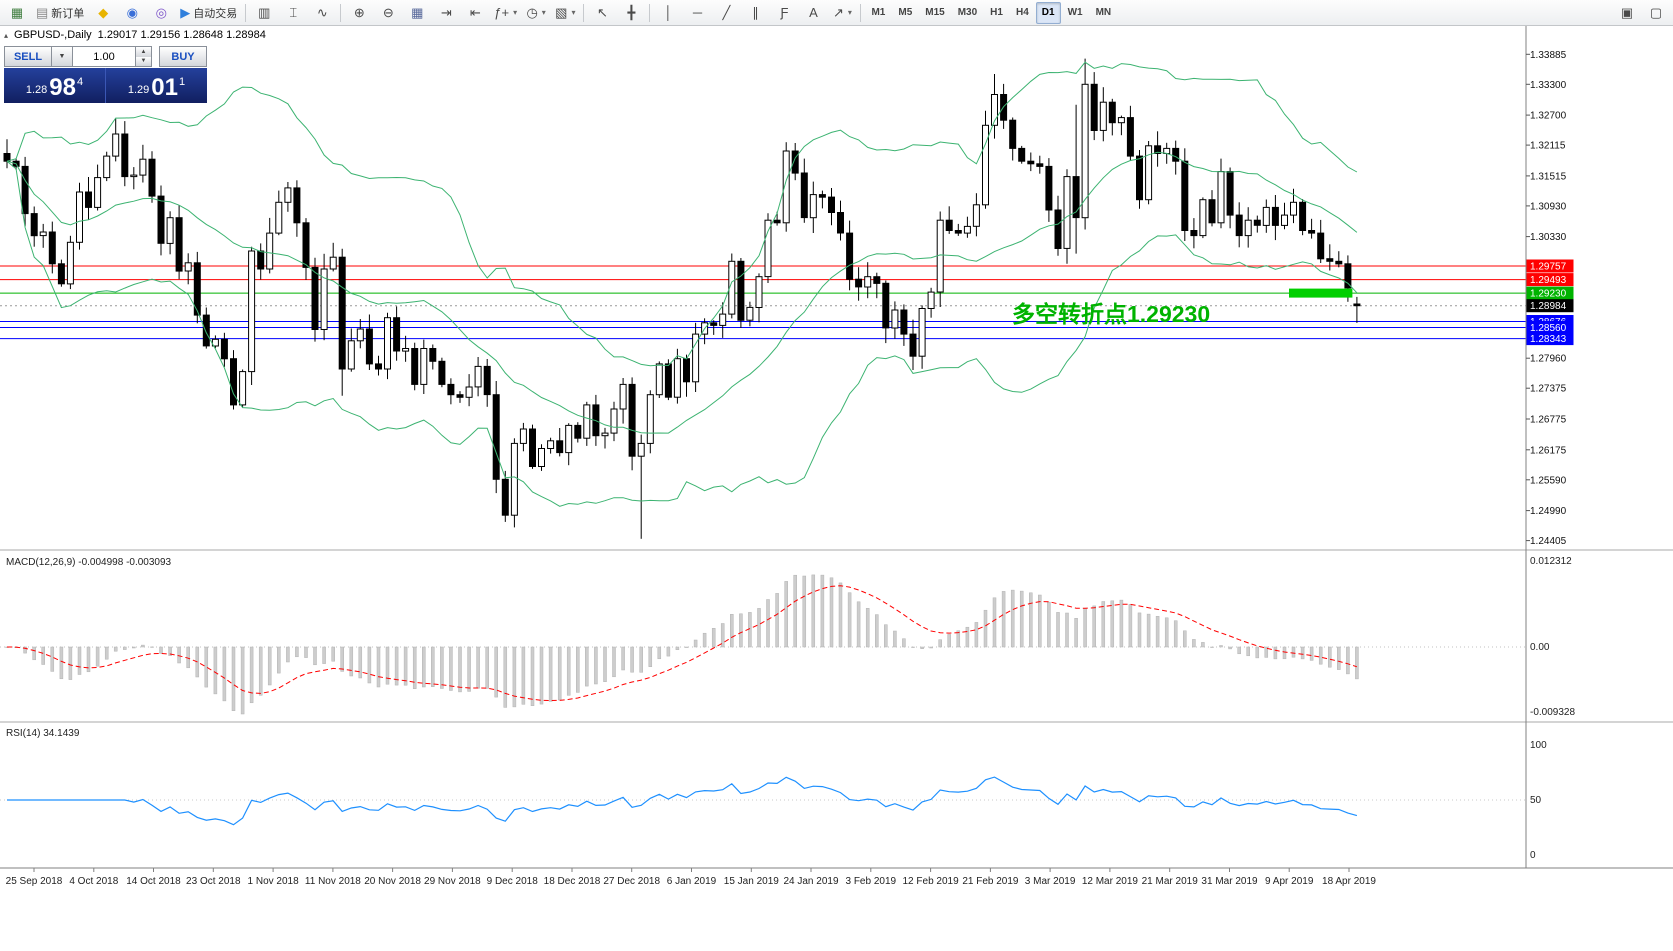 The image size is (1673, 951). What do you see at coordinates (878, 12) in the screenshot?
I see `timeframe-m1: M1` at bounding box center [878, 12].